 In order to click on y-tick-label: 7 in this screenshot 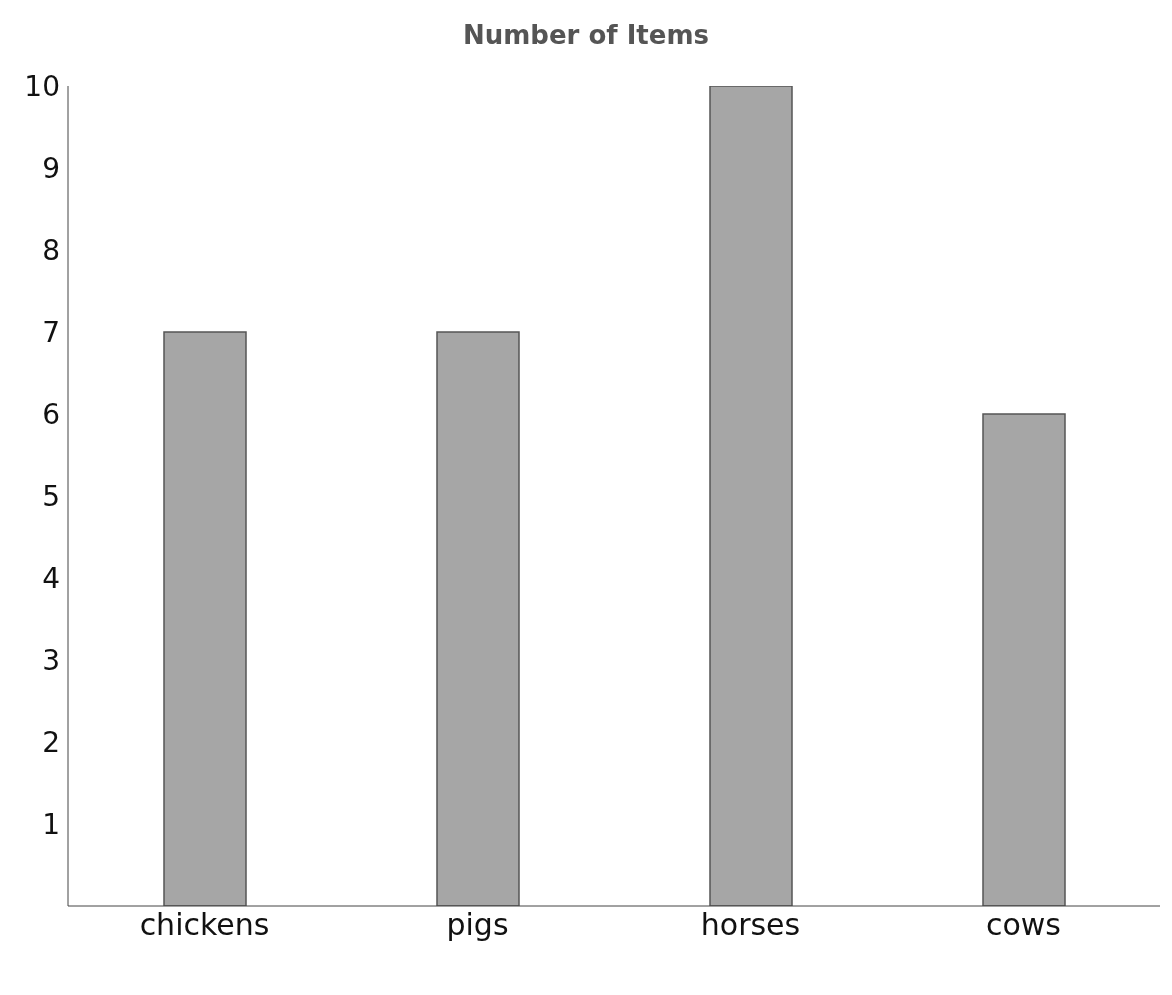, I will do `click(51, 332)`.